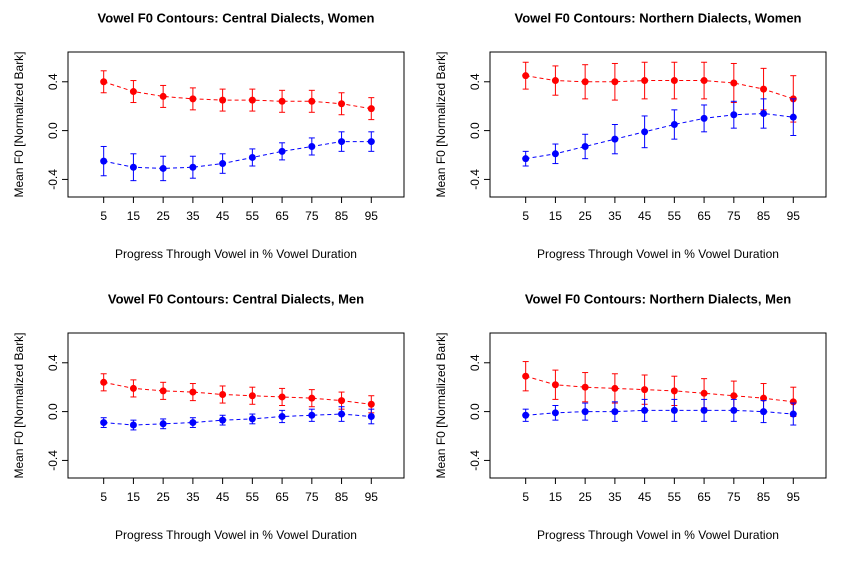 The height and width of the screenshot is (563, 844). Describe the element at coordinates (475, 130) in the screenshot. I see `y-tick-label: 0.0` at that location.